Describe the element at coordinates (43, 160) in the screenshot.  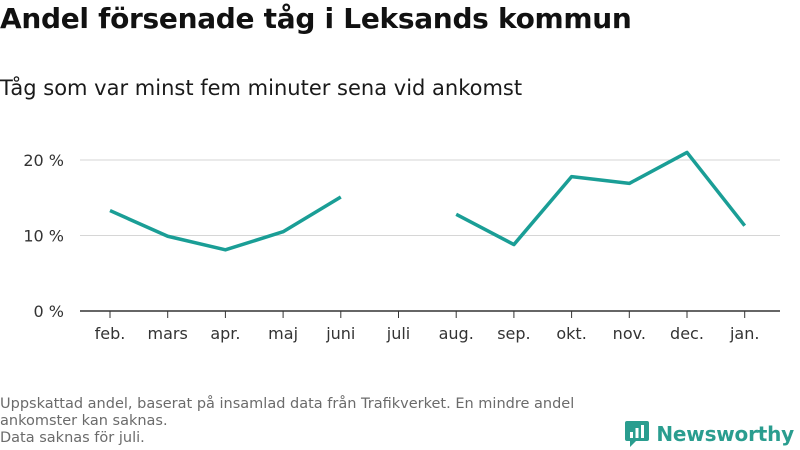
I see `y-tick-label: 20 %` at that location.